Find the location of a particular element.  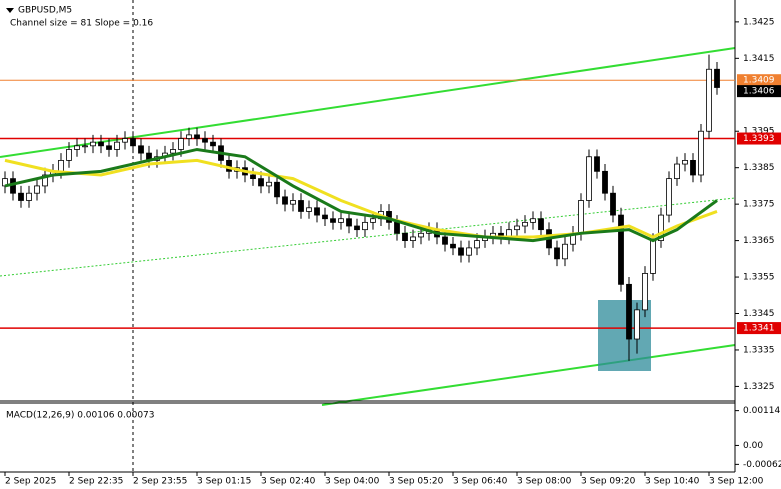

chart-subtitle: Channel size = 81 Slope = 0.16 is located at coordinates (81, 24).